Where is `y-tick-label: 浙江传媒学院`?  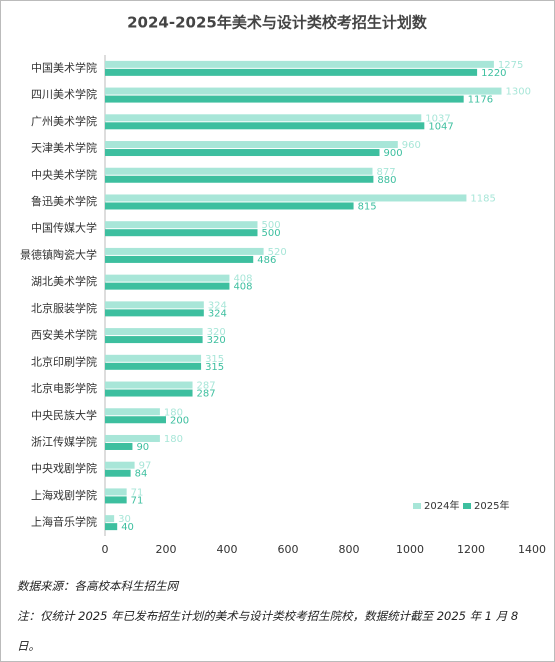
y-tick-label: 浙江传媒学院 is located at coordinates (64, 441).